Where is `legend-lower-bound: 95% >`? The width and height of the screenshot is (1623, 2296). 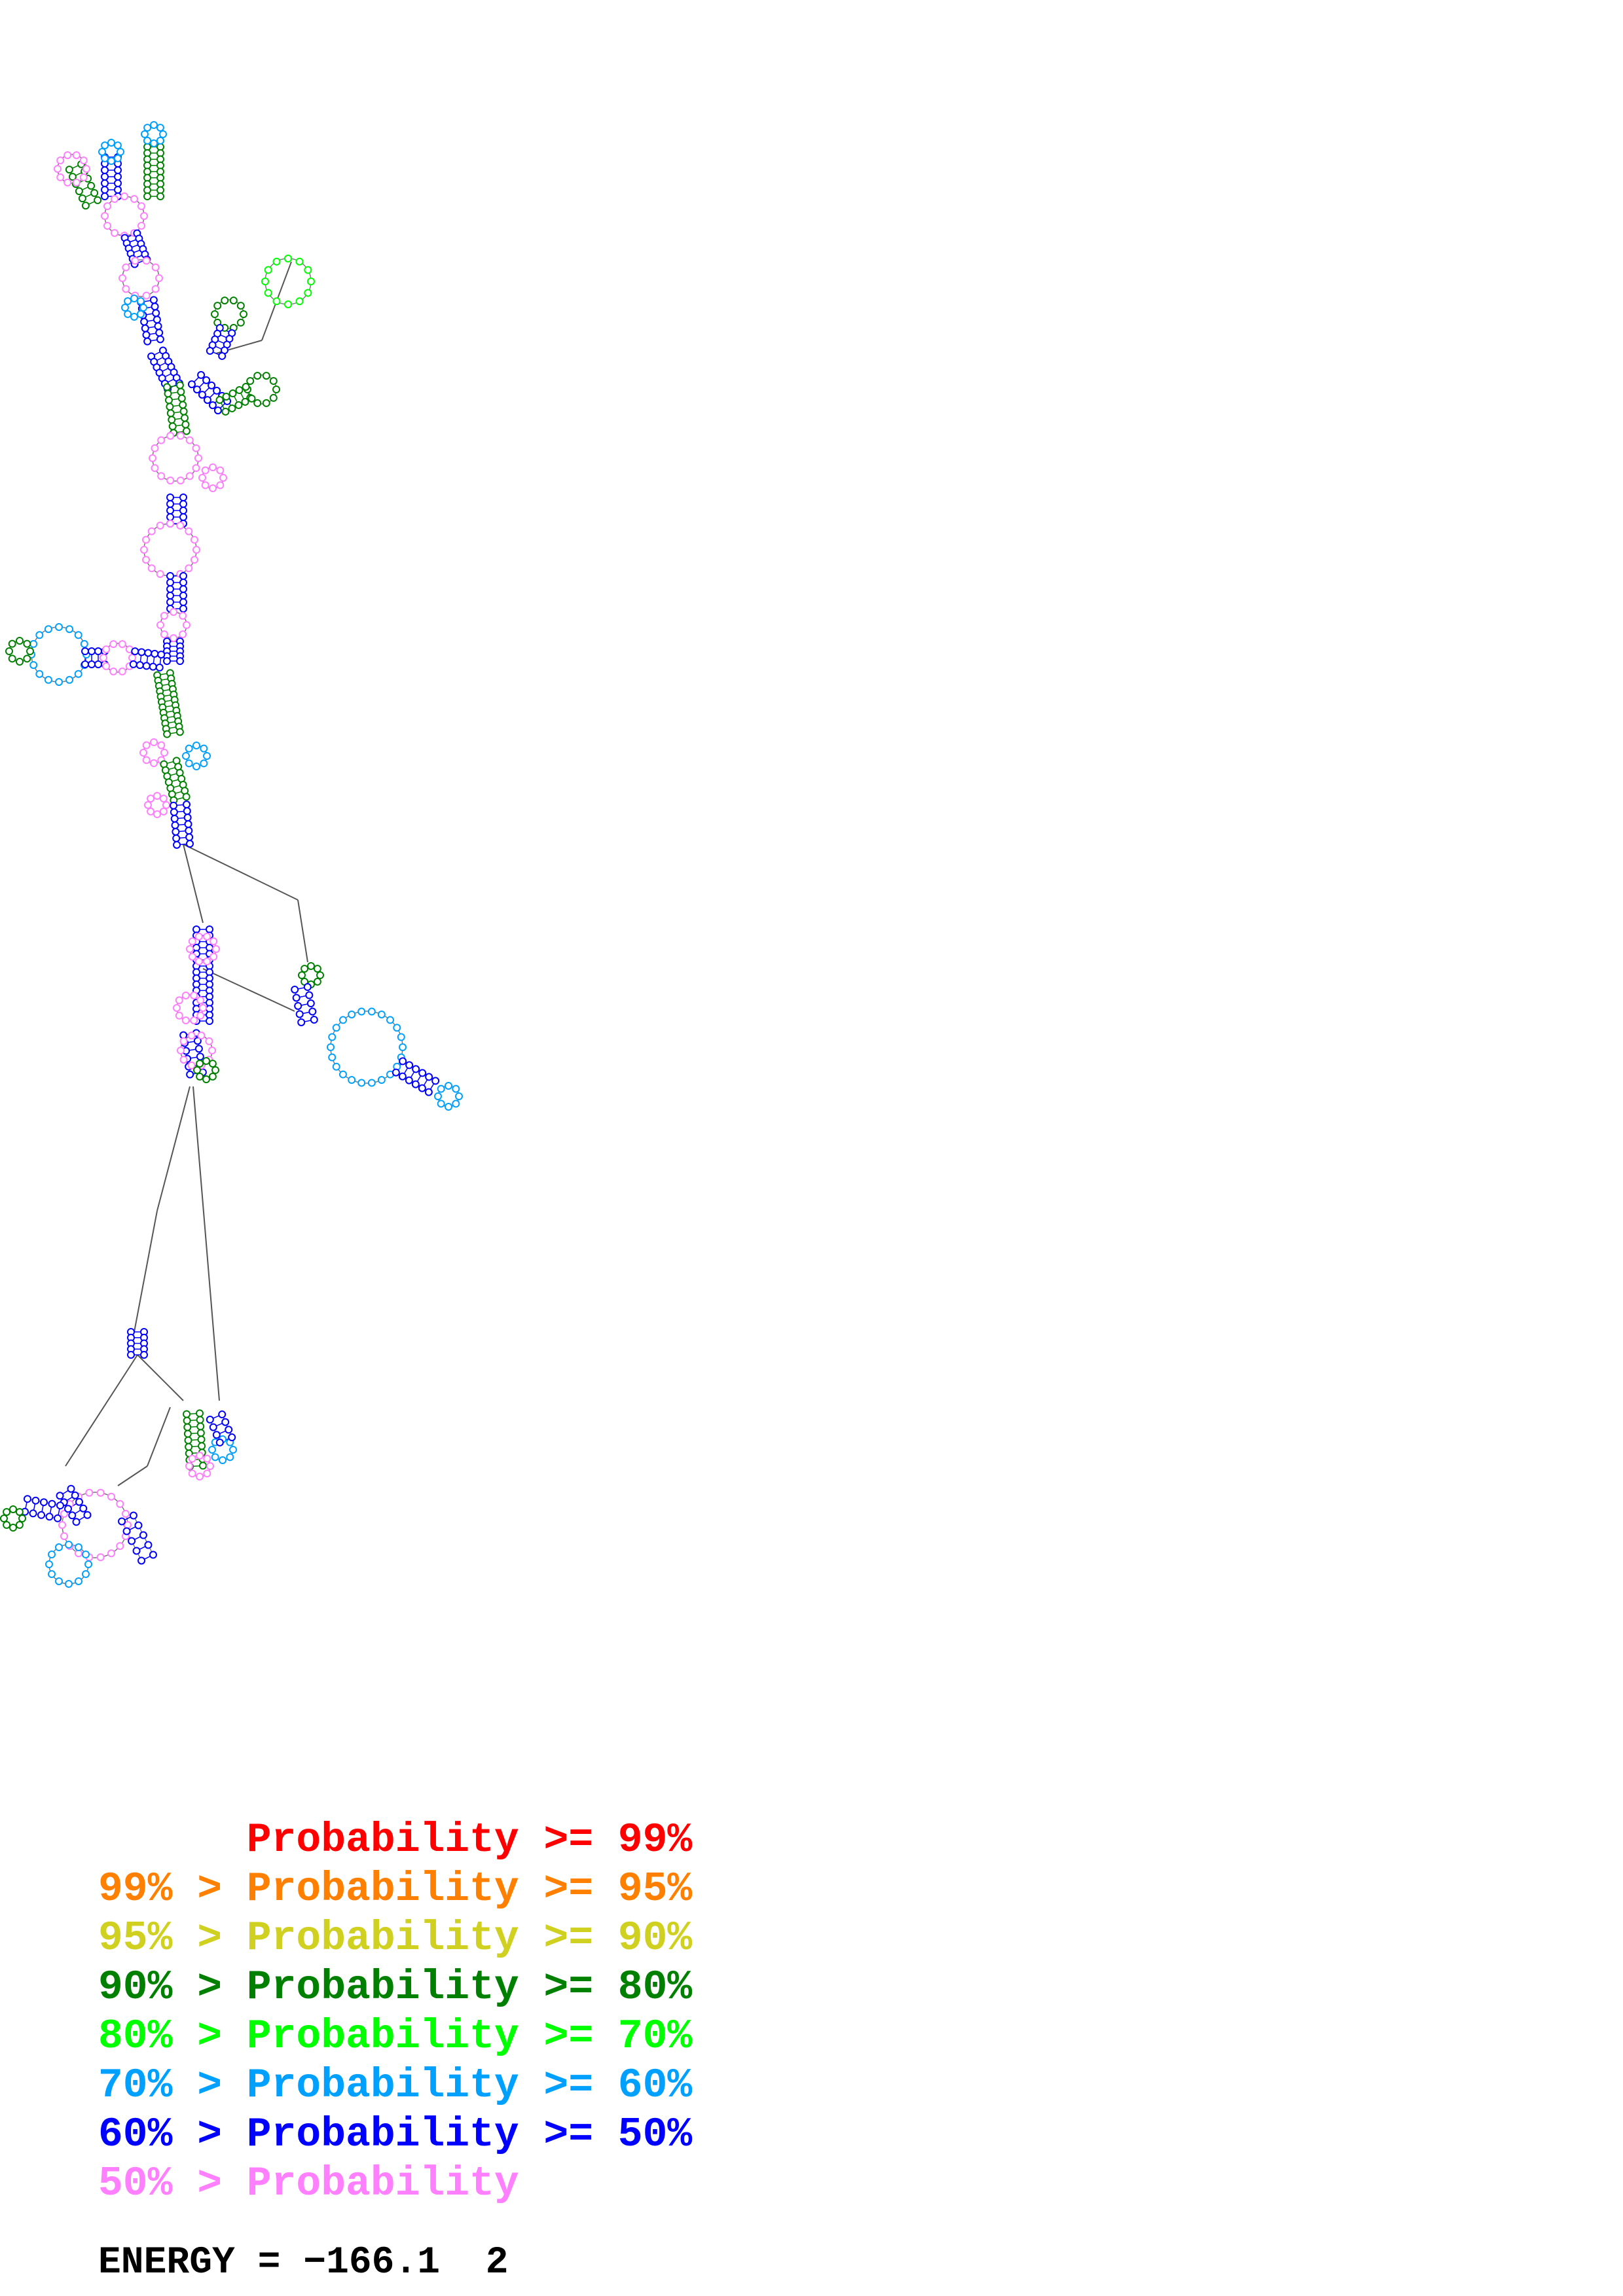
legend-lower-bound: 95% > is located at coordinates (160, 1938).